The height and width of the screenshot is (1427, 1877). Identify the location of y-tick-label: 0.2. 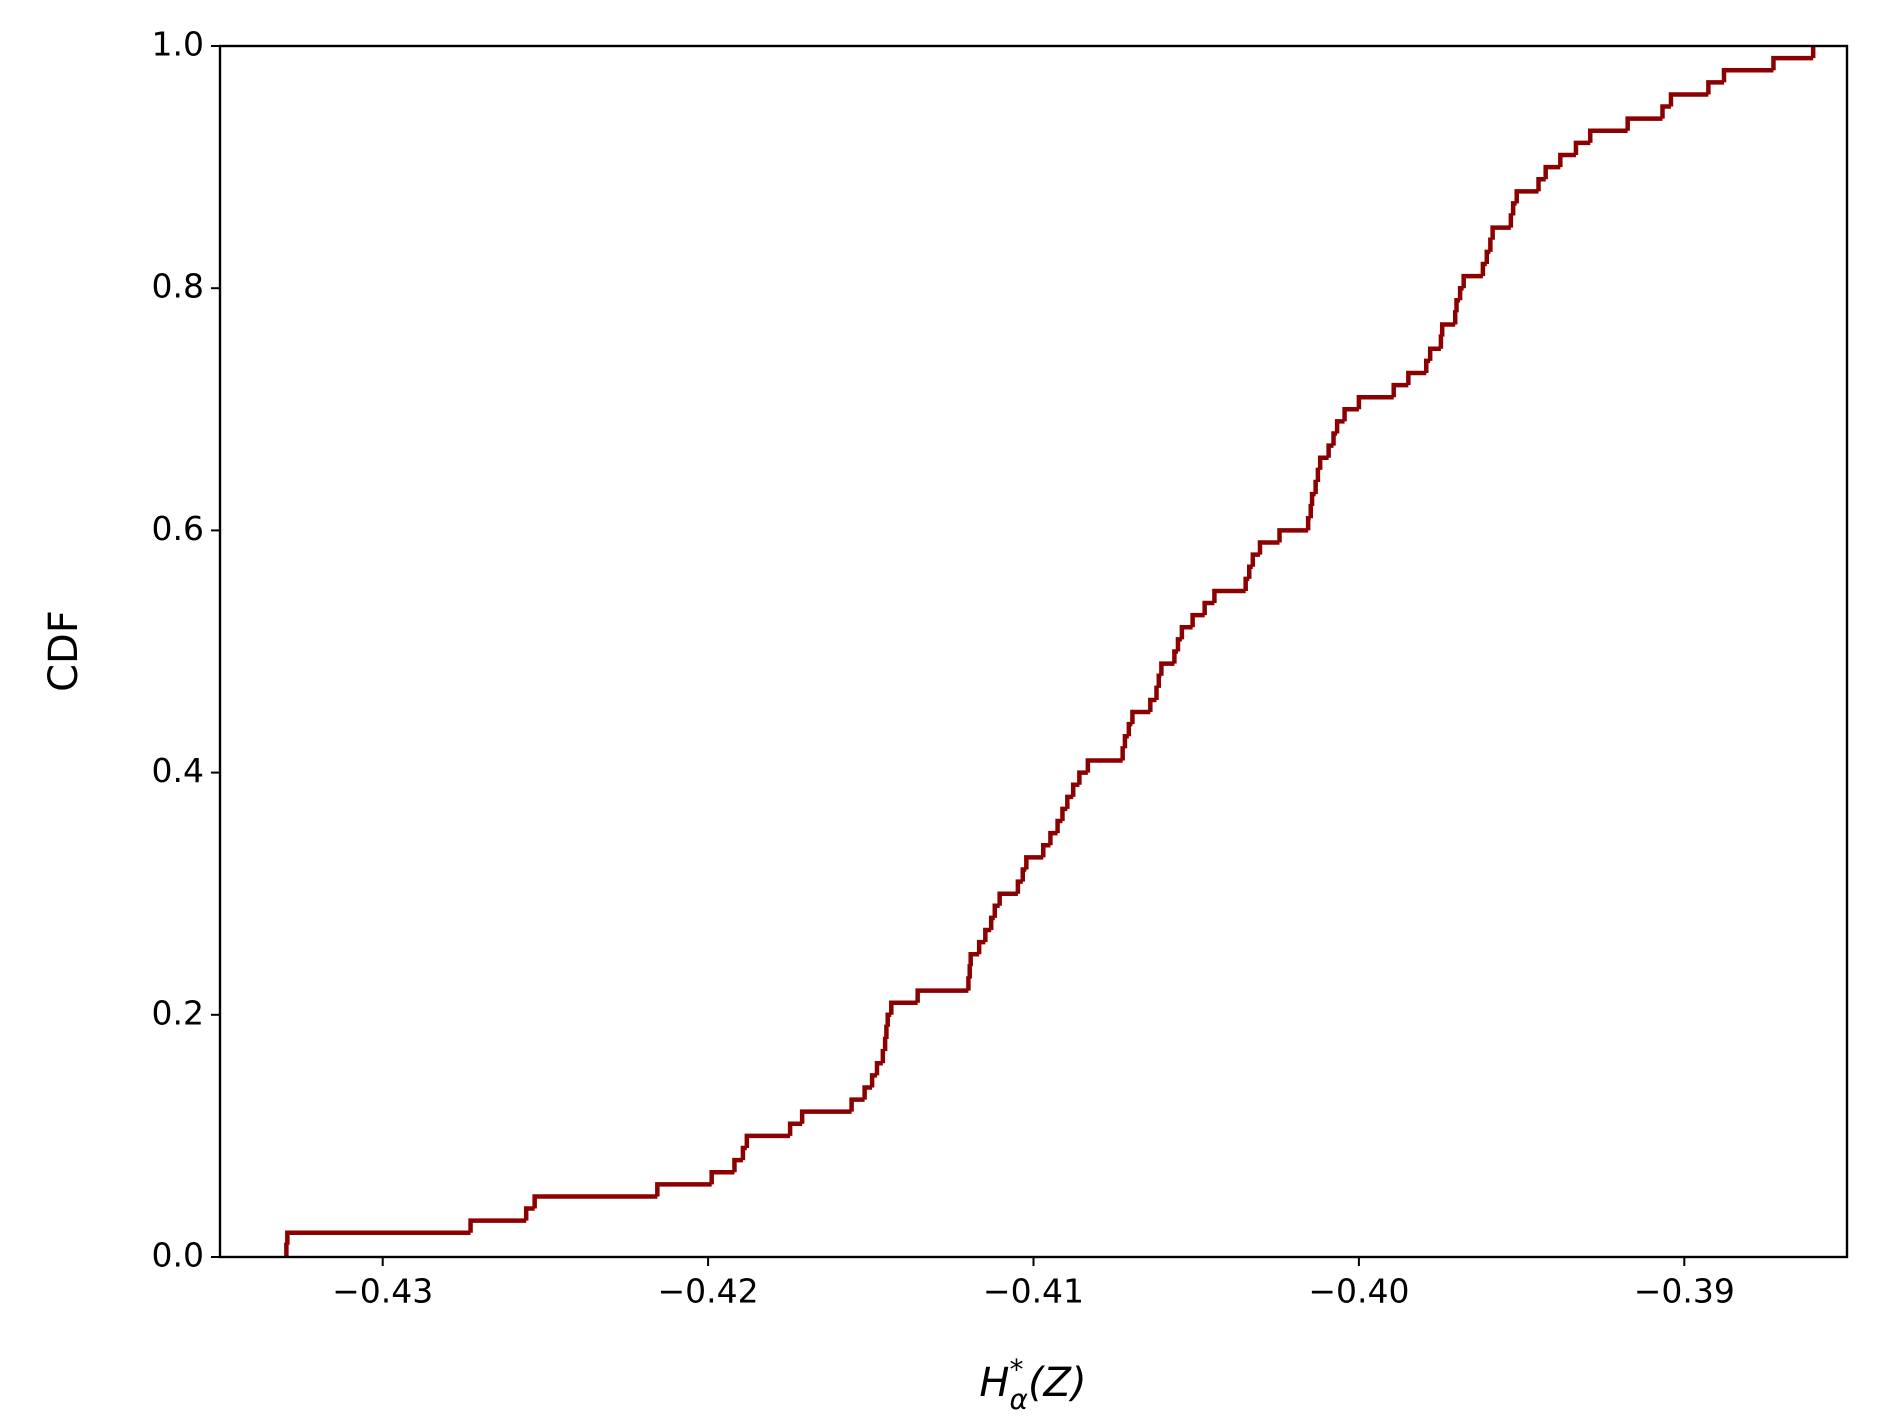
(178, 1012).